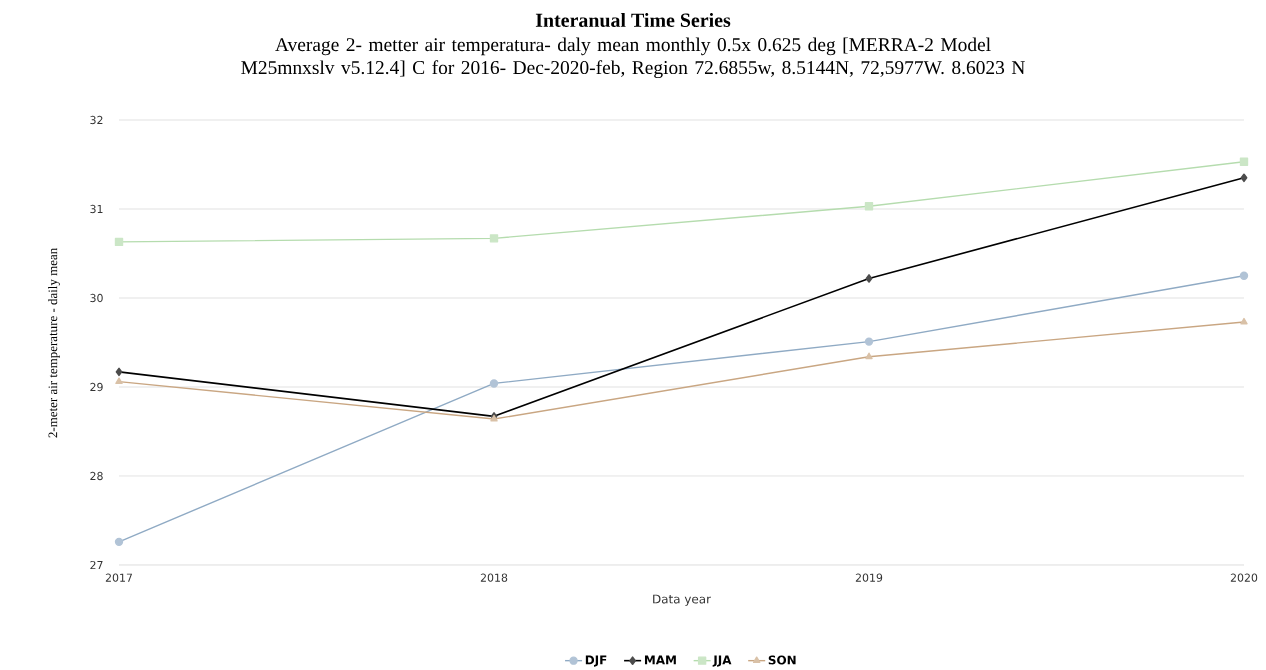 Image resolution: width=1266 pixels, height=670 pixels. What do you see at coordinates (494, 577) in the screenshot?
I see `x-tick-label: 2018` at bounding box center [494, 577].